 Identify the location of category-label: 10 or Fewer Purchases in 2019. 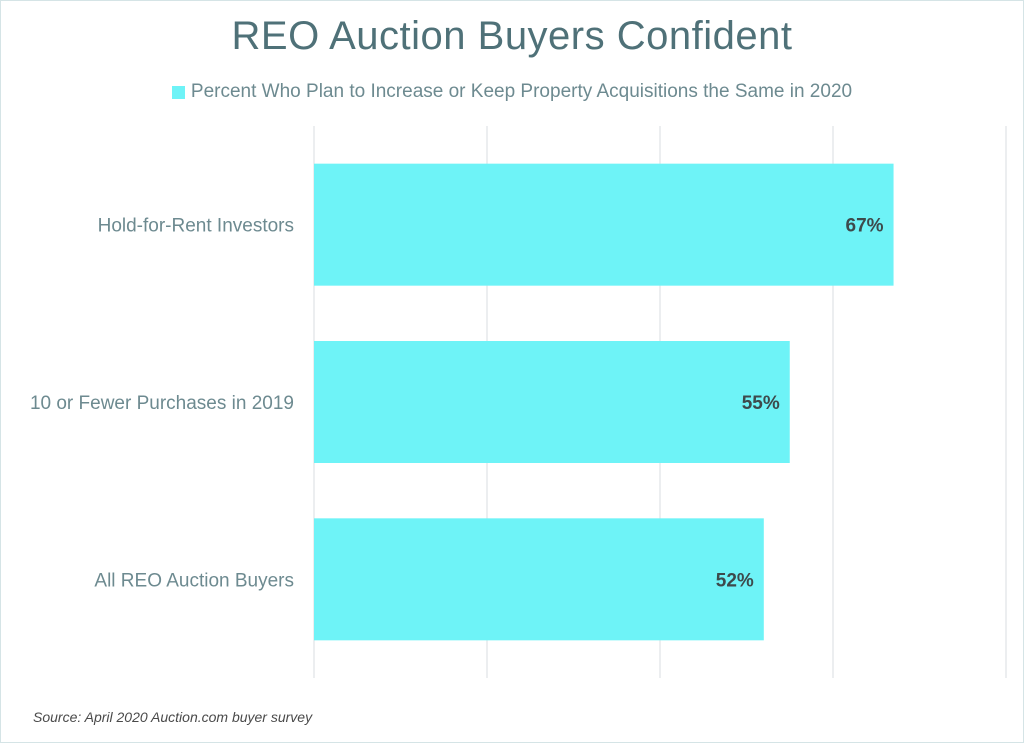
(162, 403).